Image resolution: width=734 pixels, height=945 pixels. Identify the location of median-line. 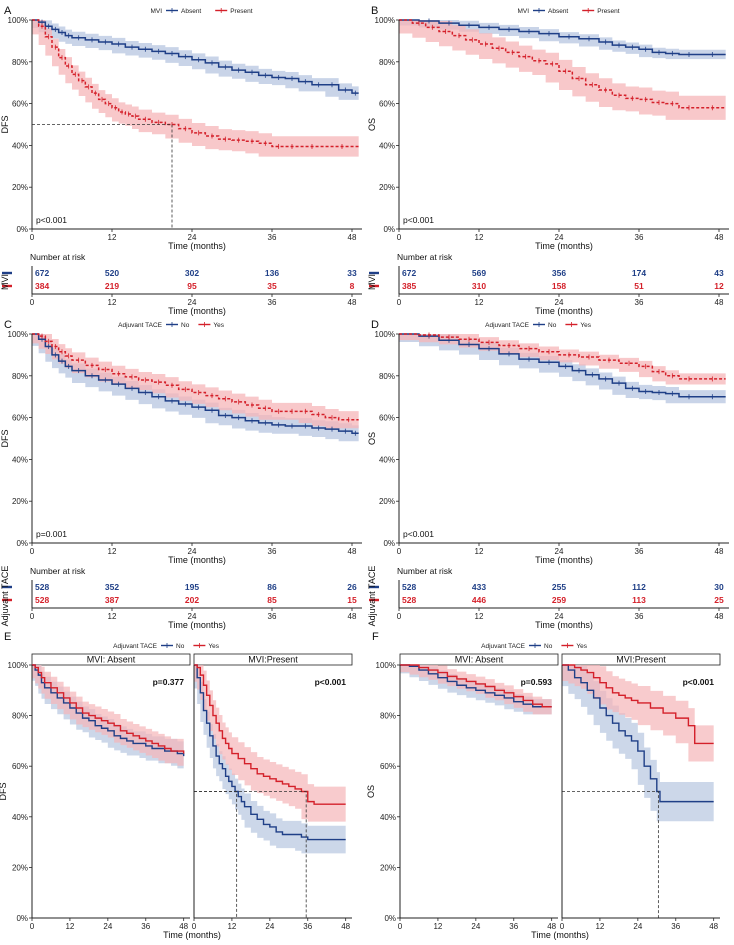
(216, 854).